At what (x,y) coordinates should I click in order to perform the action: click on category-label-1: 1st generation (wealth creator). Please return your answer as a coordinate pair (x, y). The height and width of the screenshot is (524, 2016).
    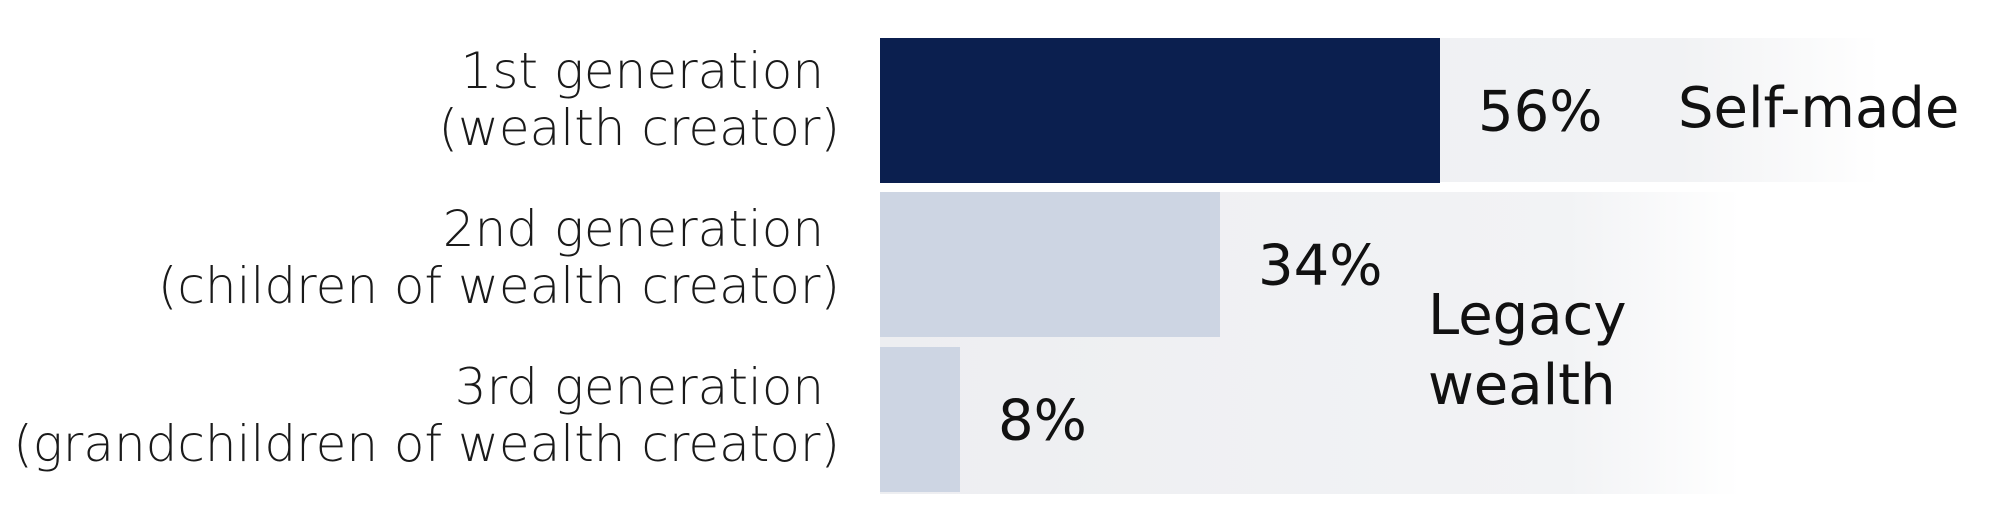
    Looking at the image, I should click on (640, 99).